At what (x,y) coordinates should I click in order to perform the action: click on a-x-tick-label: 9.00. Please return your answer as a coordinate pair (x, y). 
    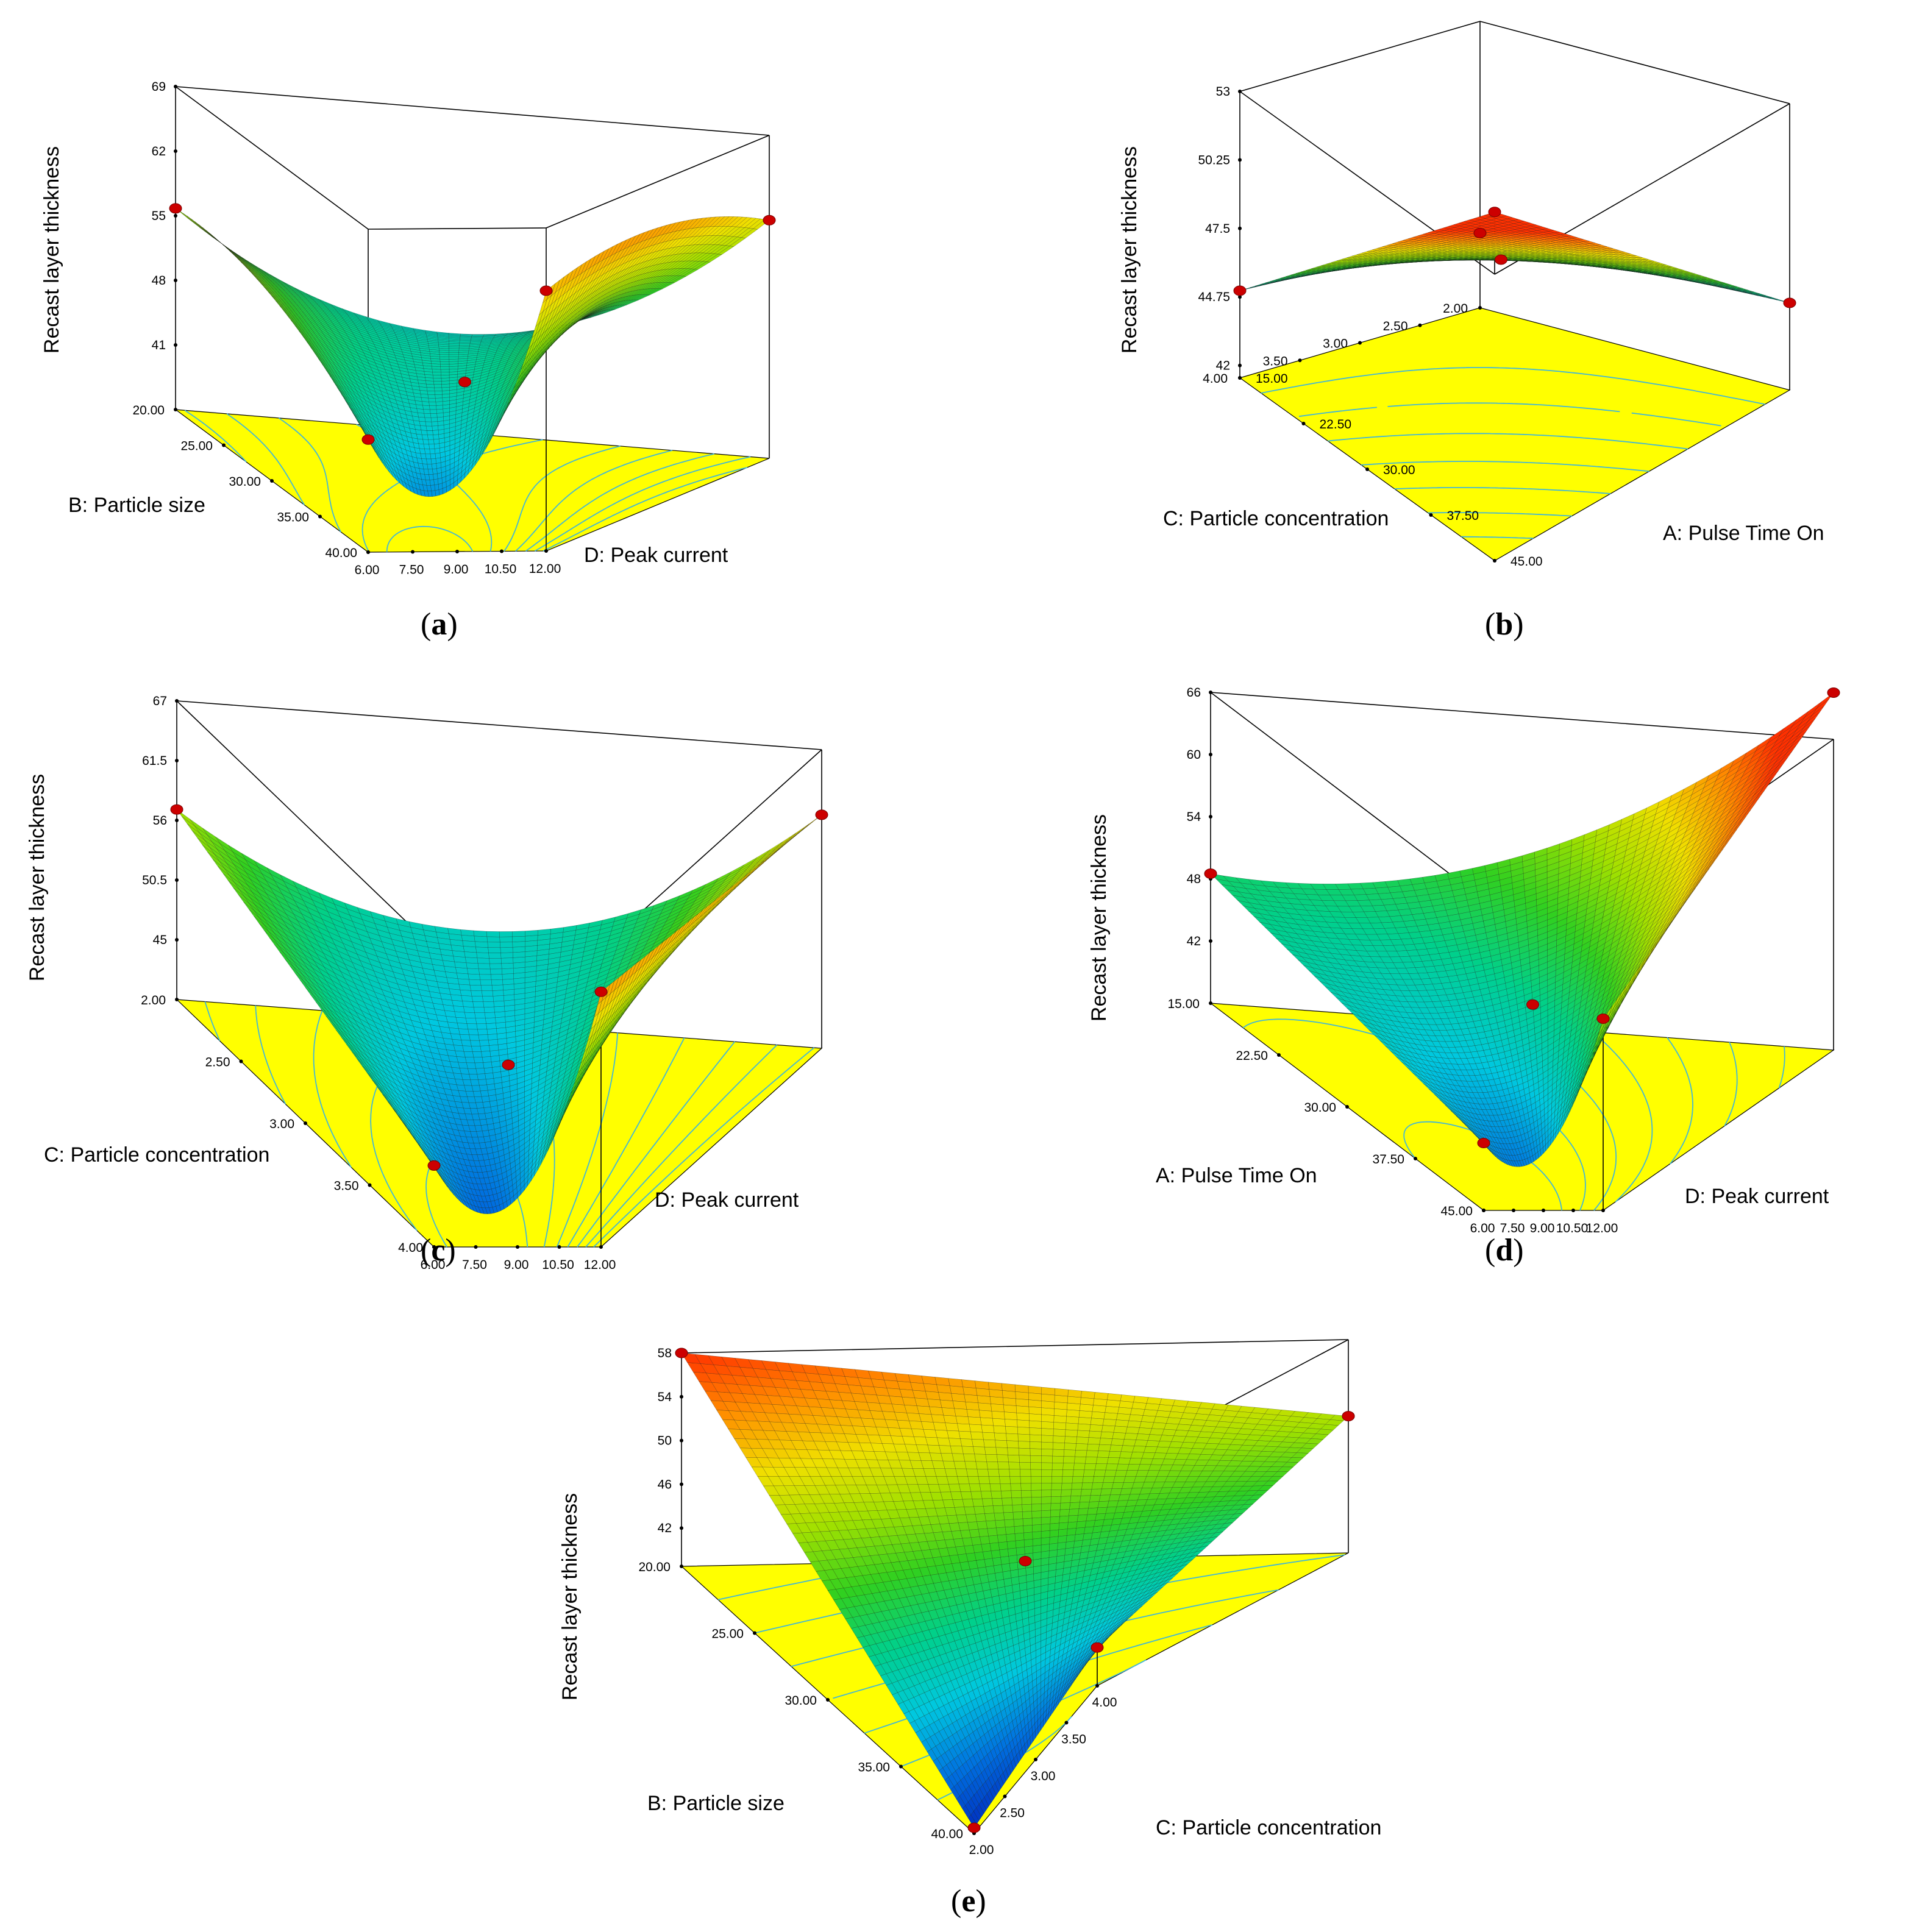
    Looking at the image, I should click on (456, 570).